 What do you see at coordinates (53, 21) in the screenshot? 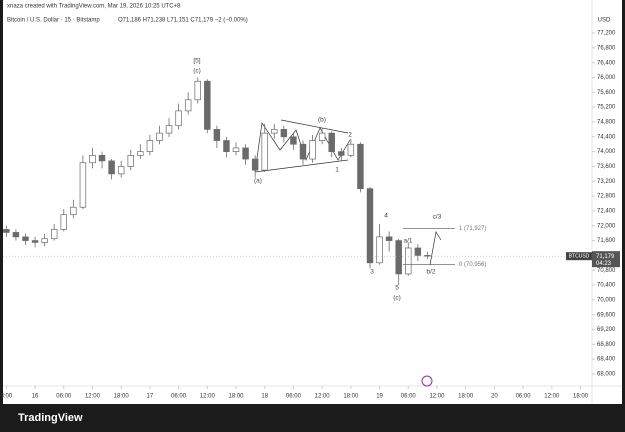
I see `legend: Bitcoin / U.S. Dollar · 15 · Bitstamp` at bounding box center [53, 21].